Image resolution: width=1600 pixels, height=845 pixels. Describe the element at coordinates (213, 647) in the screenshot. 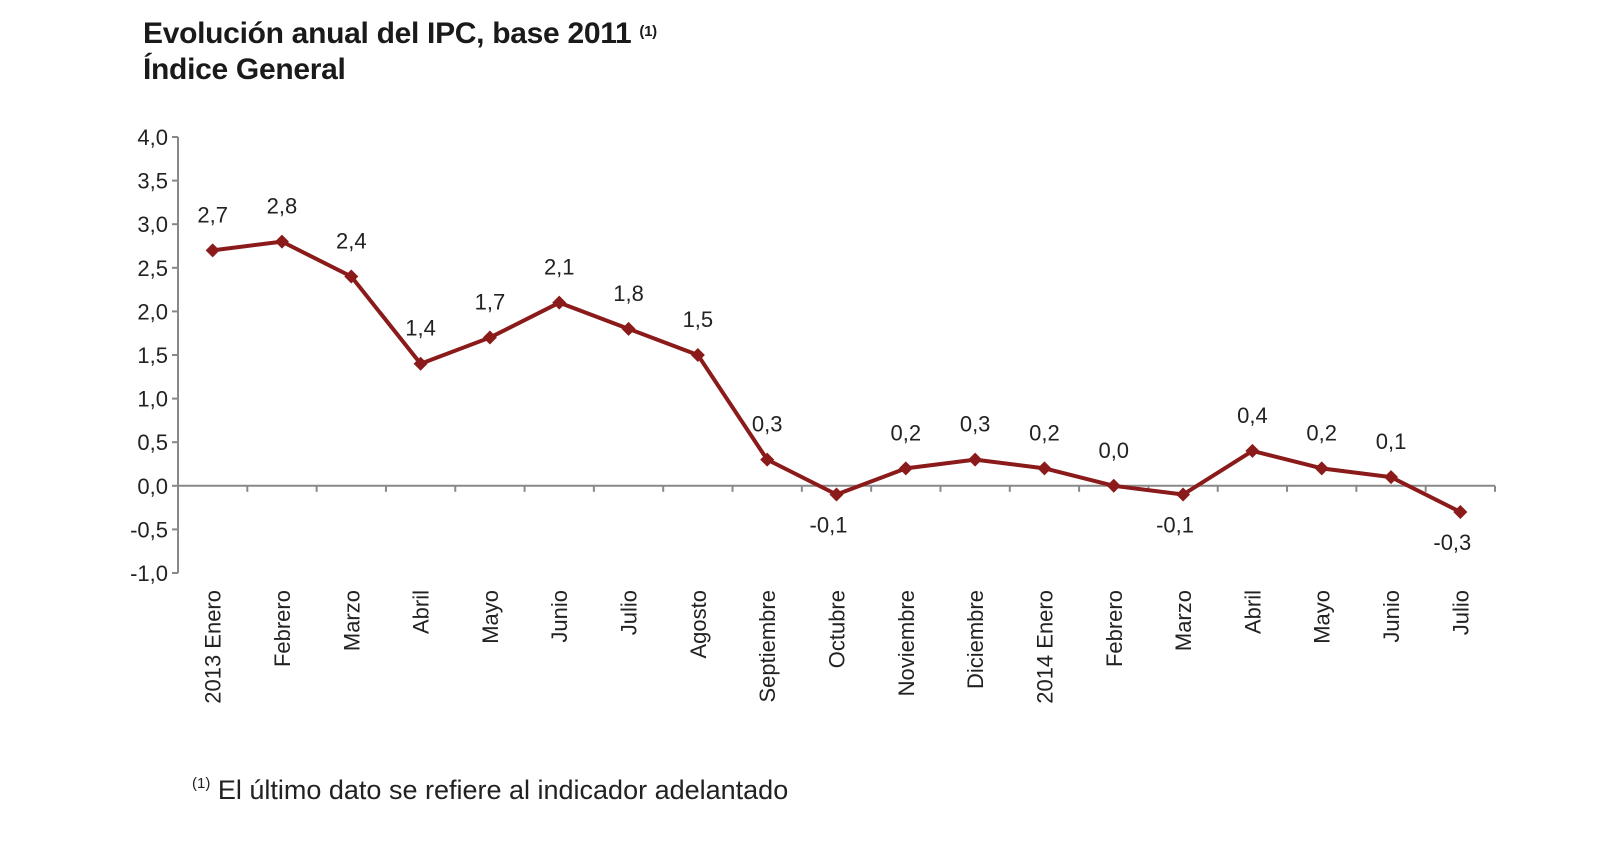

I see `x-tick-label: 2013 Enero` at that location.